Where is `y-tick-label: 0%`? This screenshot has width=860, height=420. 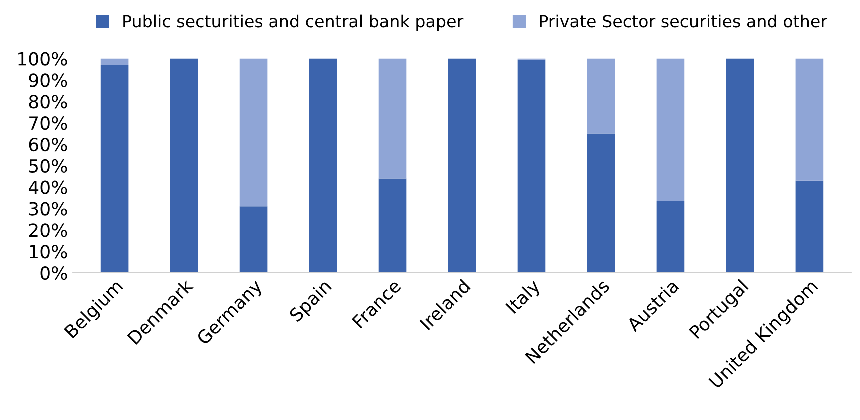 y-tick-label: 0% is located at coordinates (54, 273).